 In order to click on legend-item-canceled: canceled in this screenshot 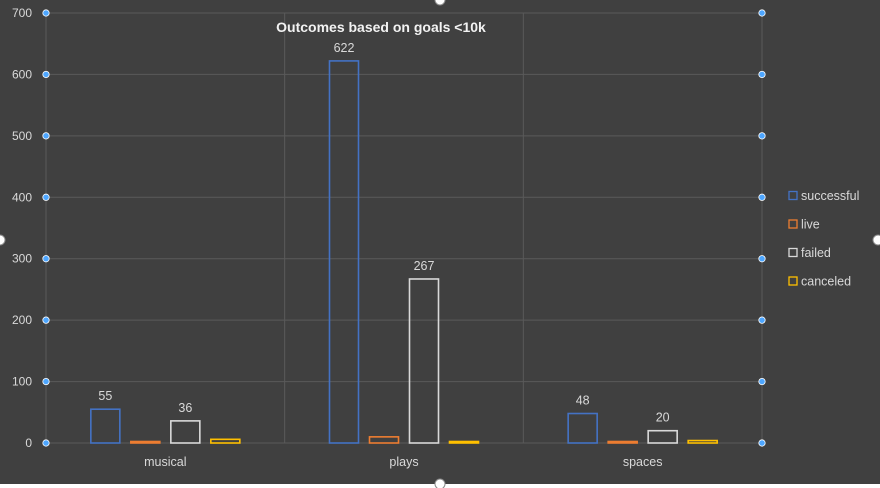, I will do `click(819, 282)`.